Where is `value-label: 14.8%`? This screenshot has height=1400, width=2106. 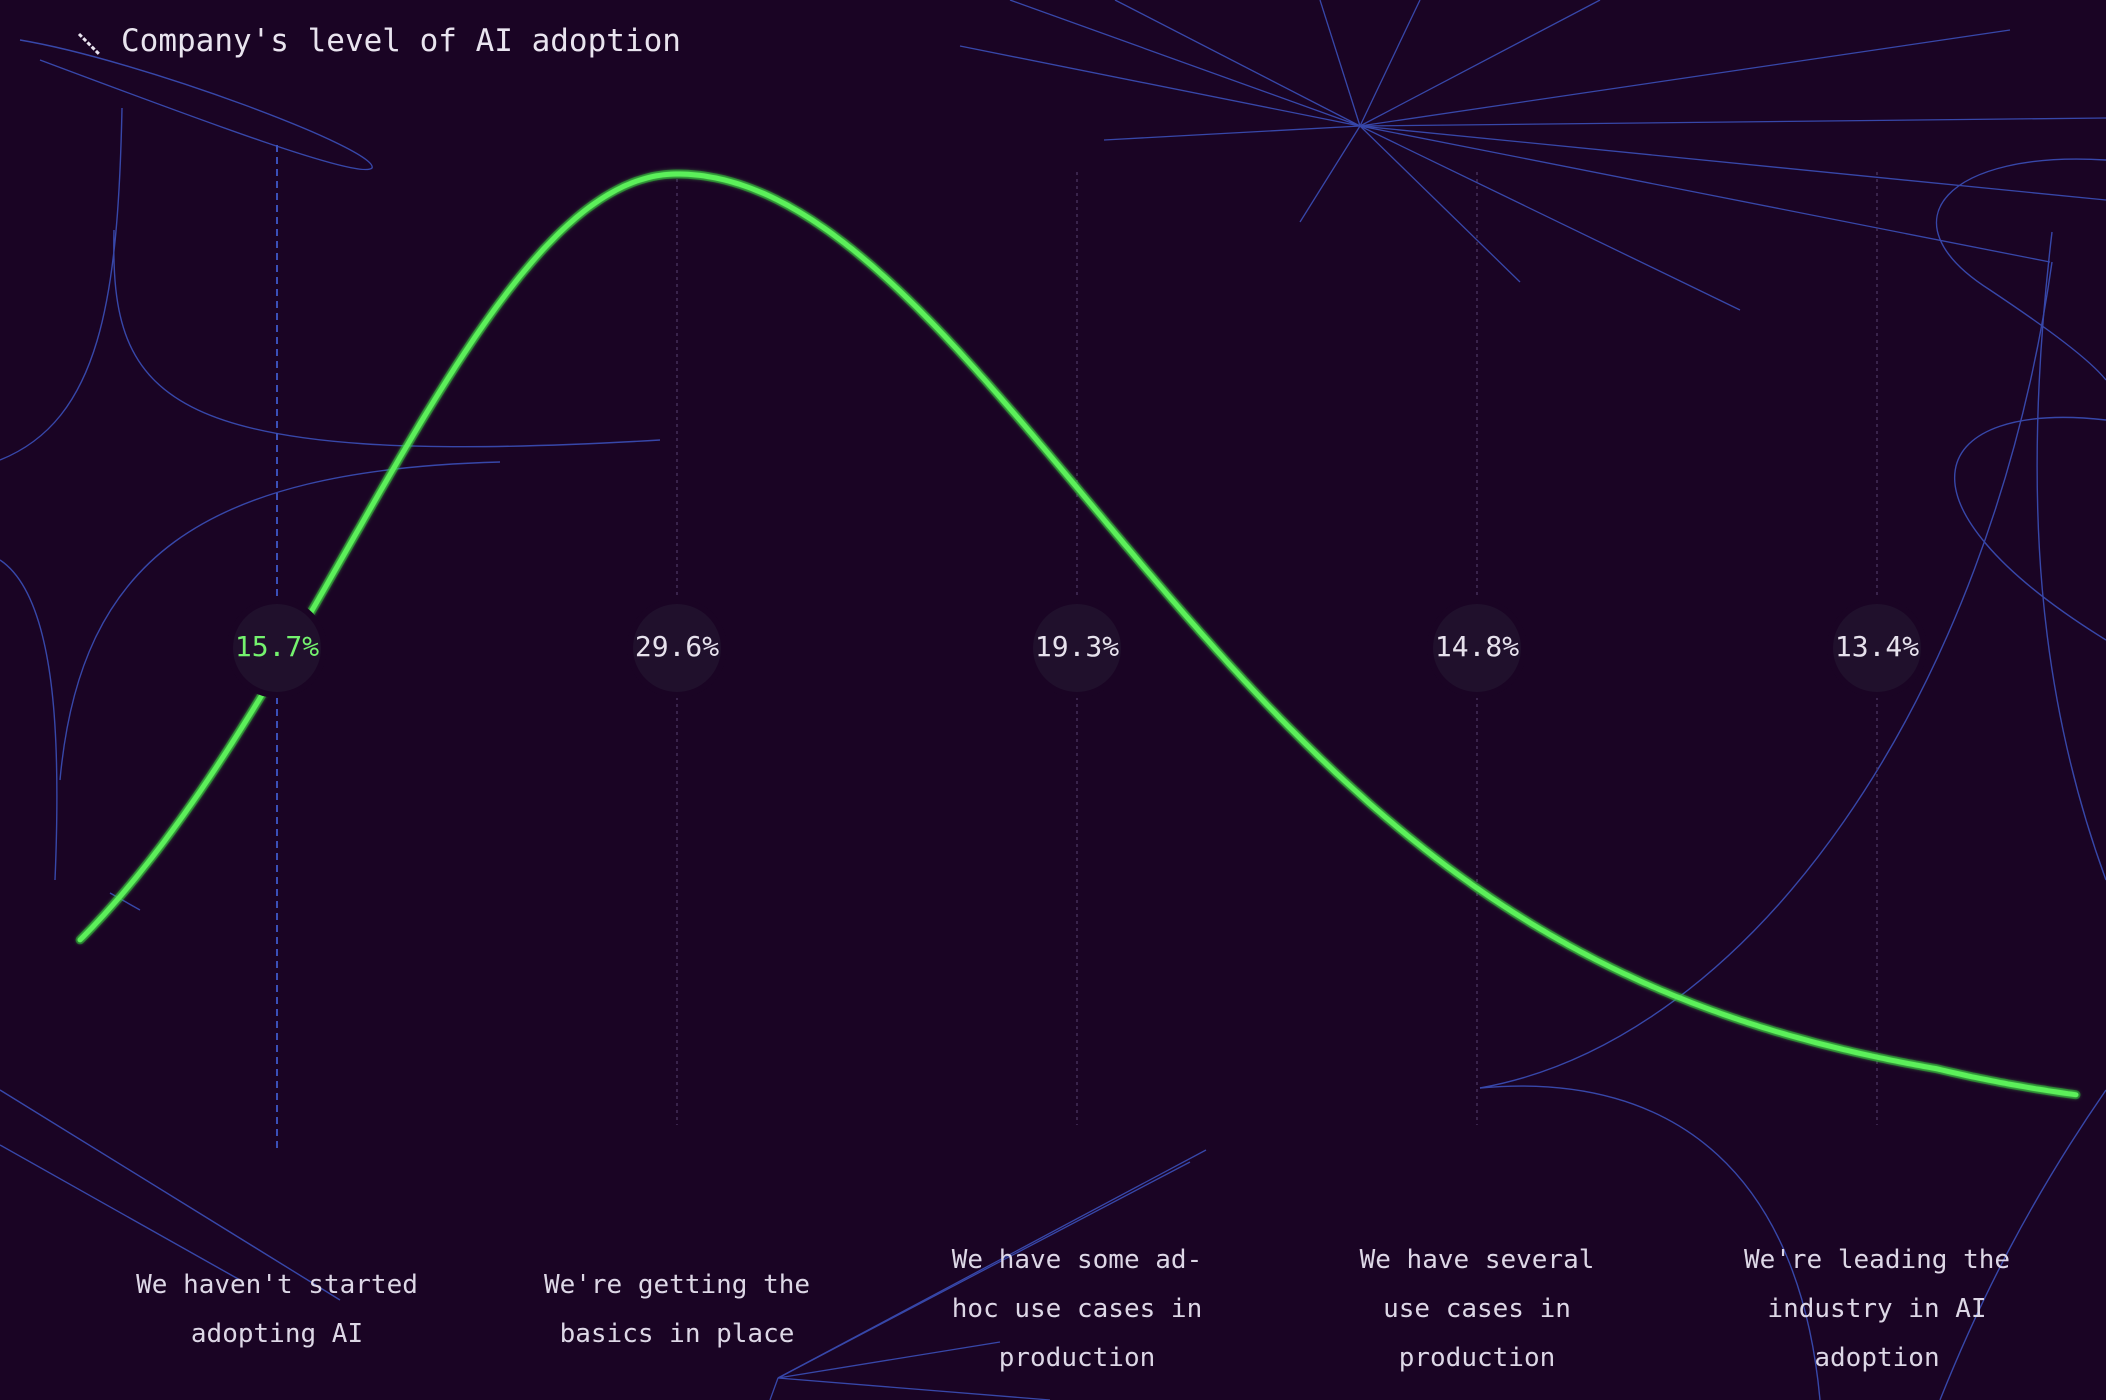
value-label: 14.8% is located at coordinates (1477, 646).